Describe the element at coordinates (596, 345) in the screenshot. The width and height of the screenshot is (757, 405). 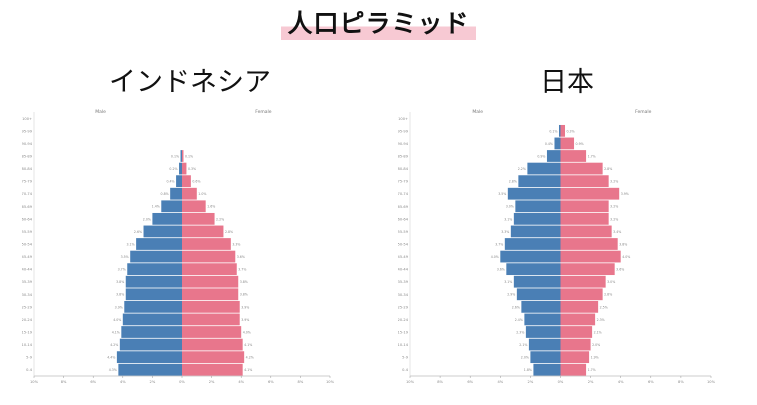
I see `japan-data-label-female: 2.0%` at that location.